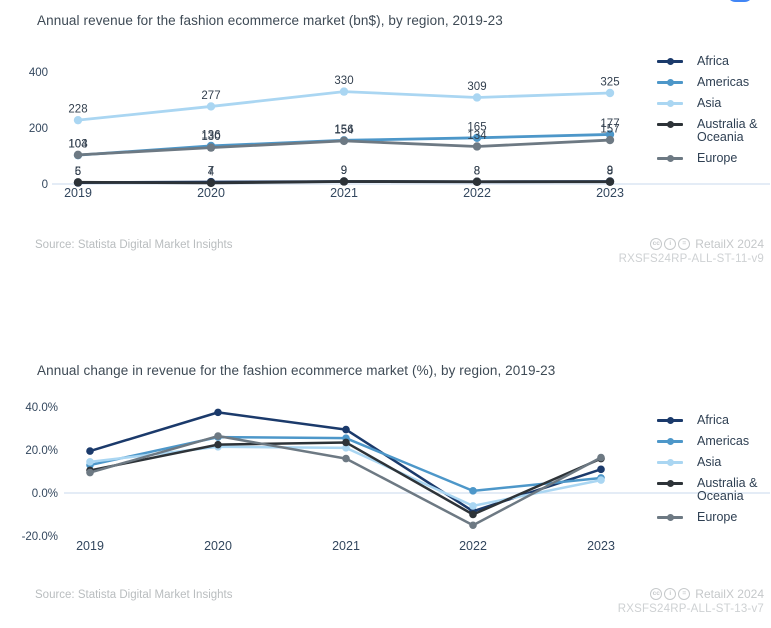  What do you see at coordinates (40, 537) in the screenshot?
I see `y-tick-label: -20.0%` at bounding box center [40, 537].